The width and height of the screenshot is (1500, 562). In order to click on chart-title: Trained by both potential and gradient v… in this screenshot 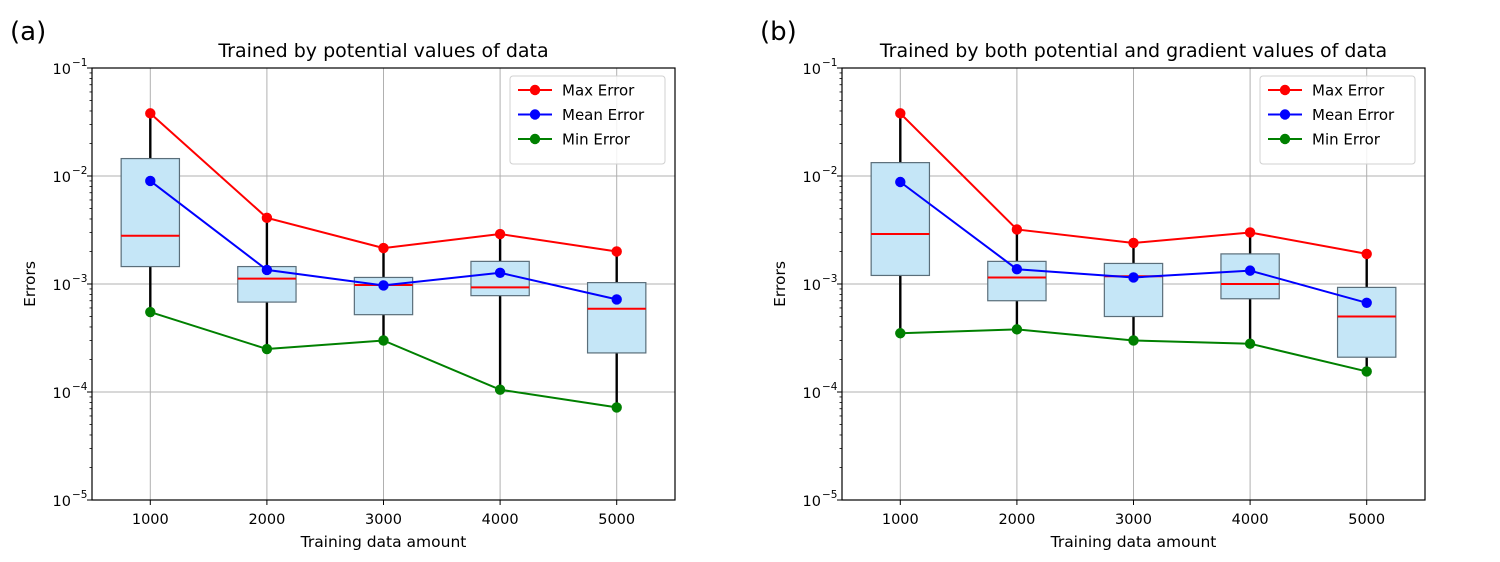, I will do `click(1133, 51)`.